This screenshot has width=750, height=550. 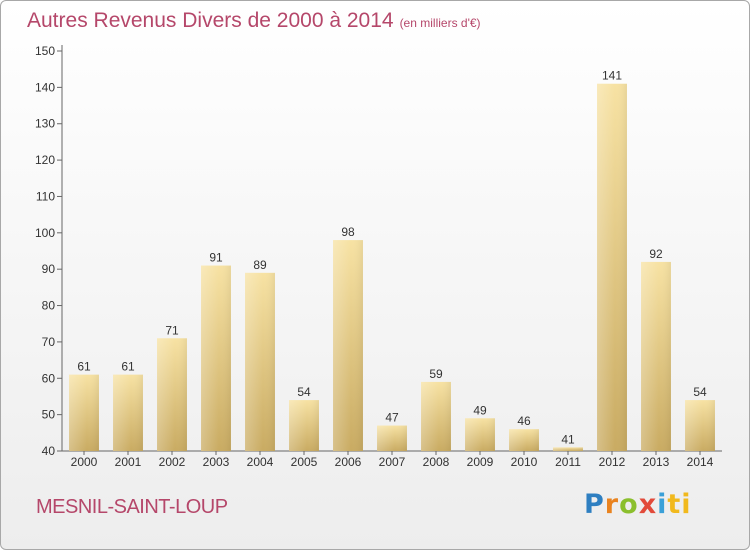 What do you see at coordinates (216, 258) in the screenshot?
I see `data-label: 91` at bounding box center [216, 258].